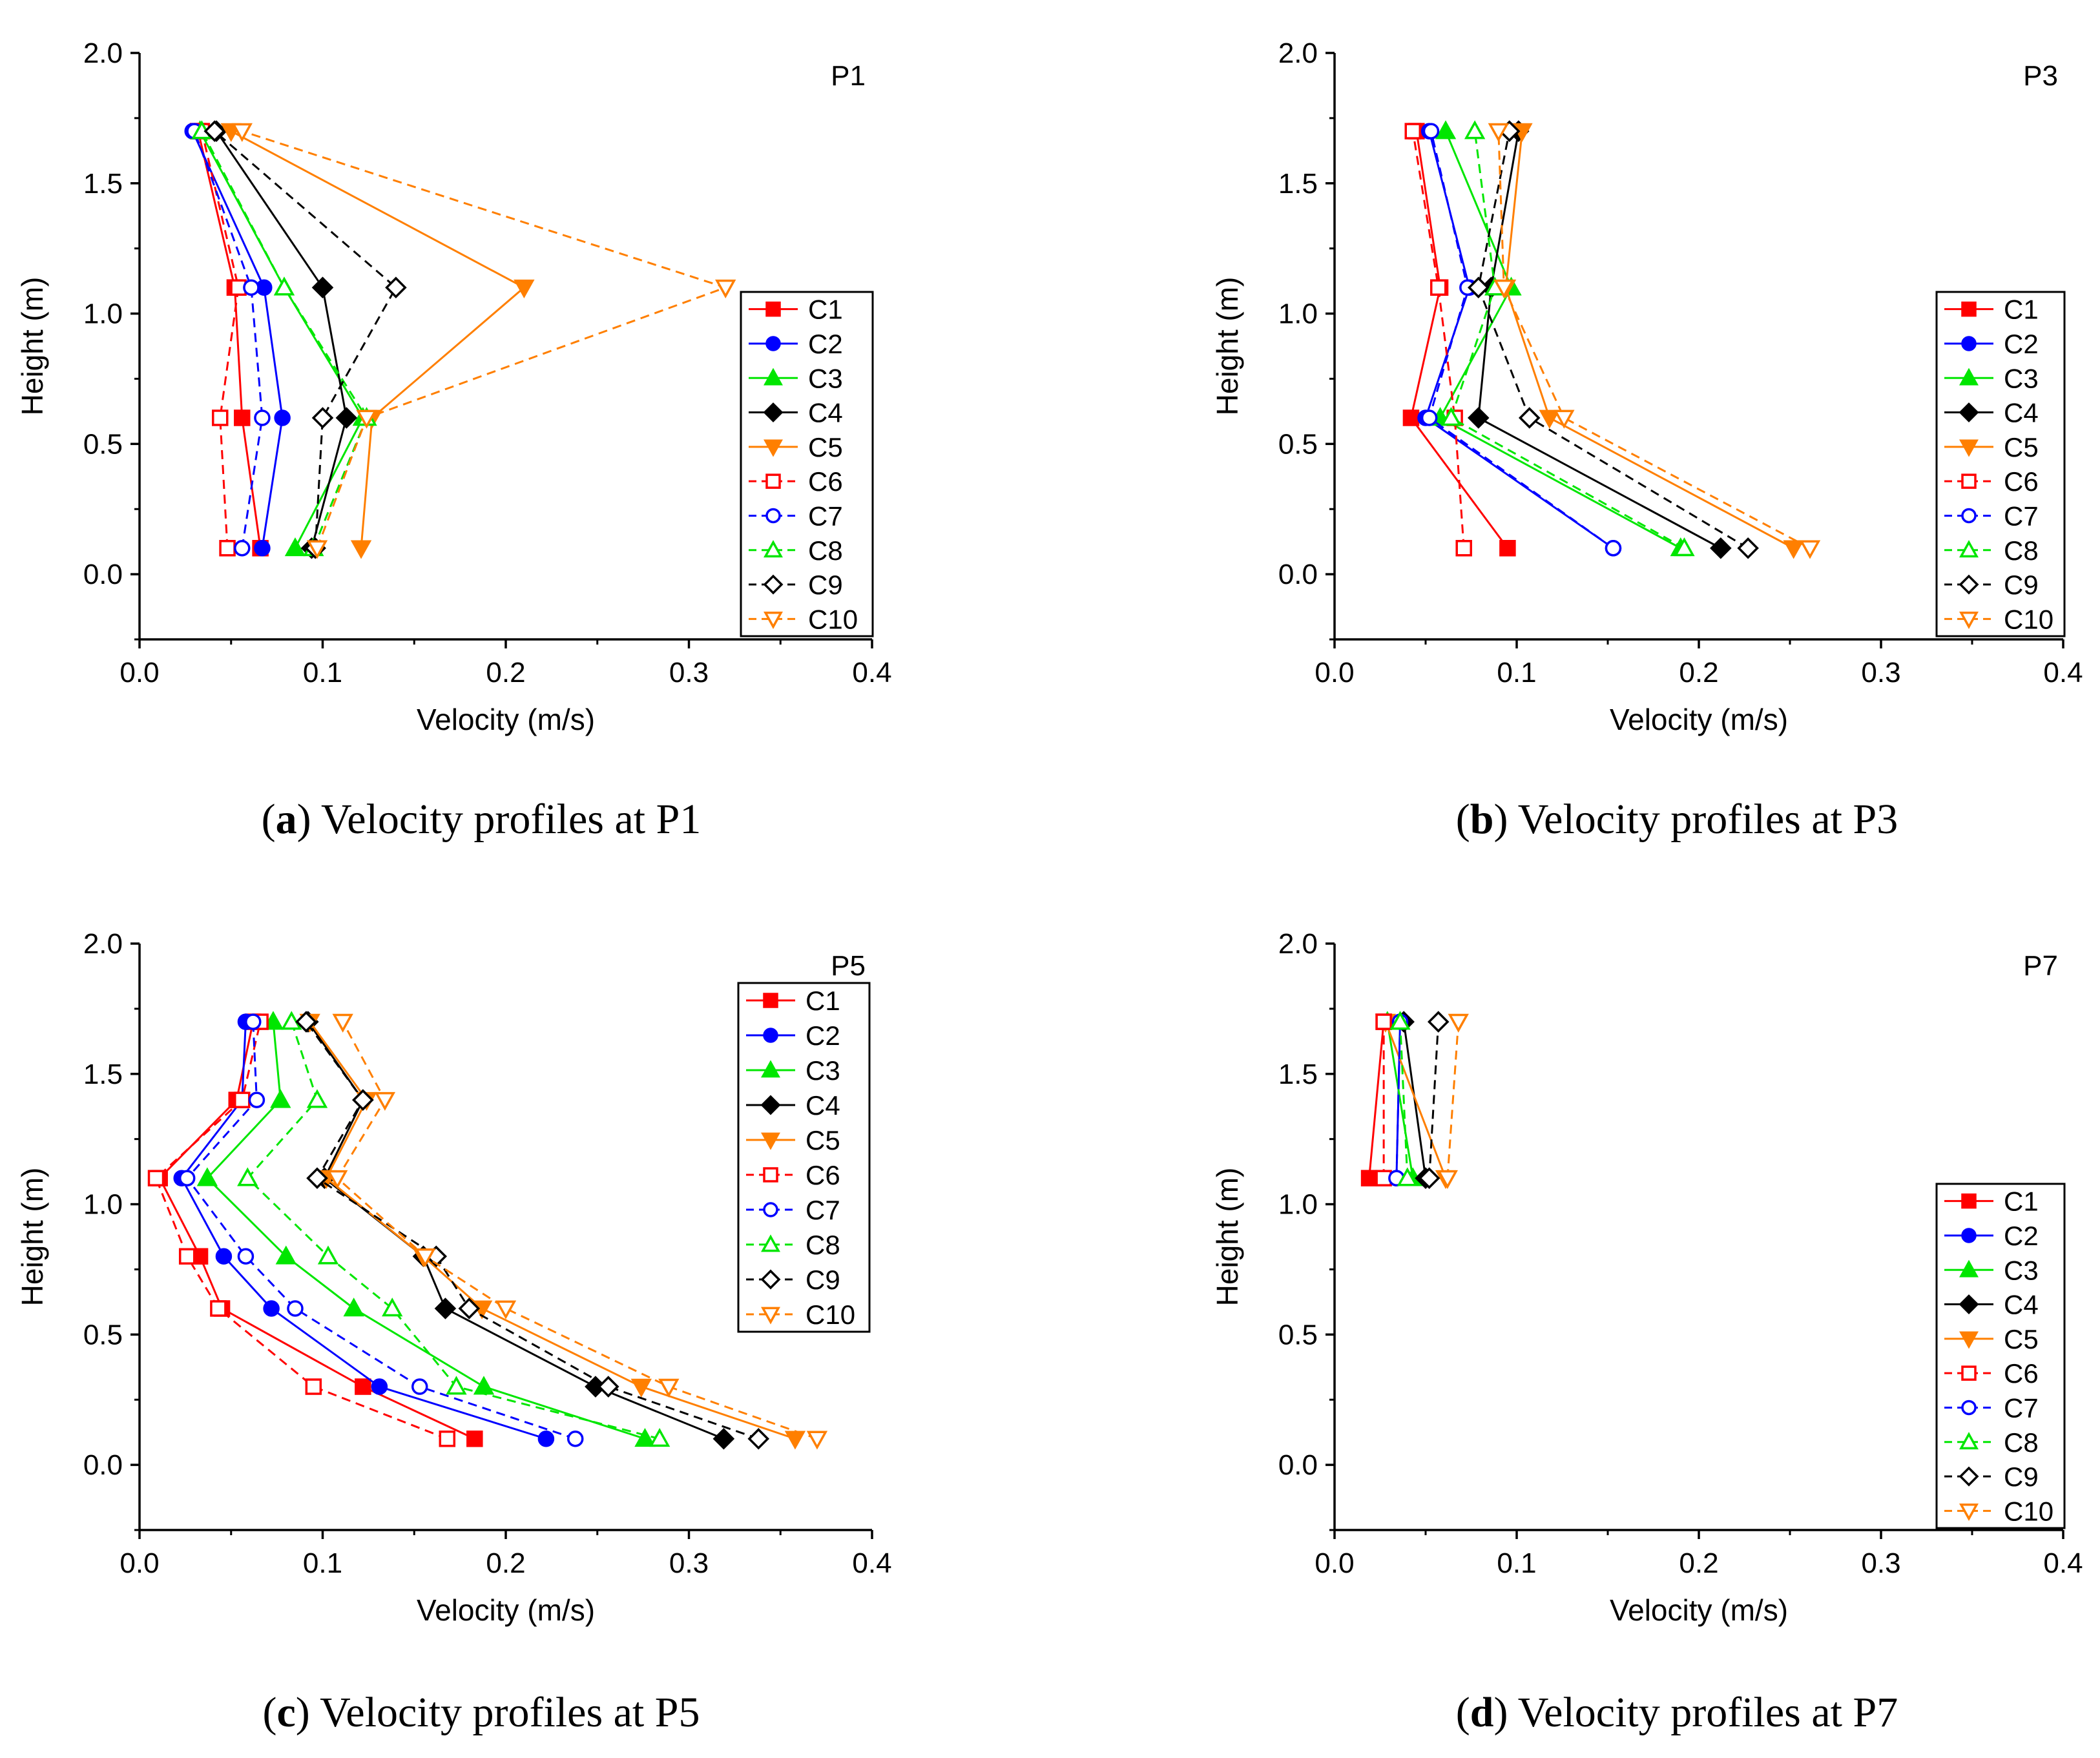 The image size is (2100, 1758). What do you see at coordinates (1708, 819) in the screenshot?
I see `caption-text: Velocity profiles at P3` at bounding box center [1708, 819].